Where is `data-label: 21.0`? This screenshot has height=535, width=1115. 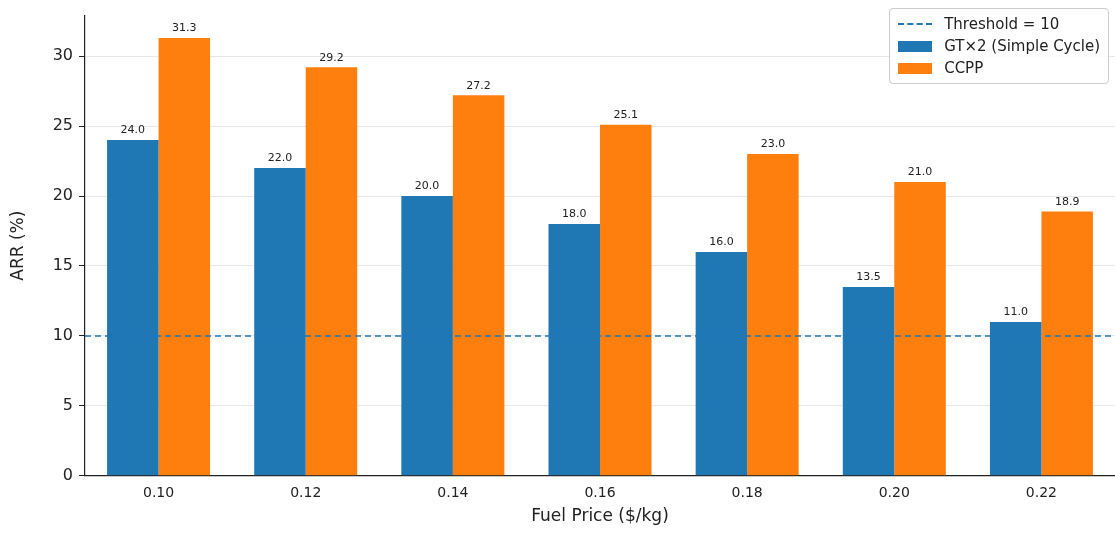 data-label: 21.0 is located at coordinates (920, 172).